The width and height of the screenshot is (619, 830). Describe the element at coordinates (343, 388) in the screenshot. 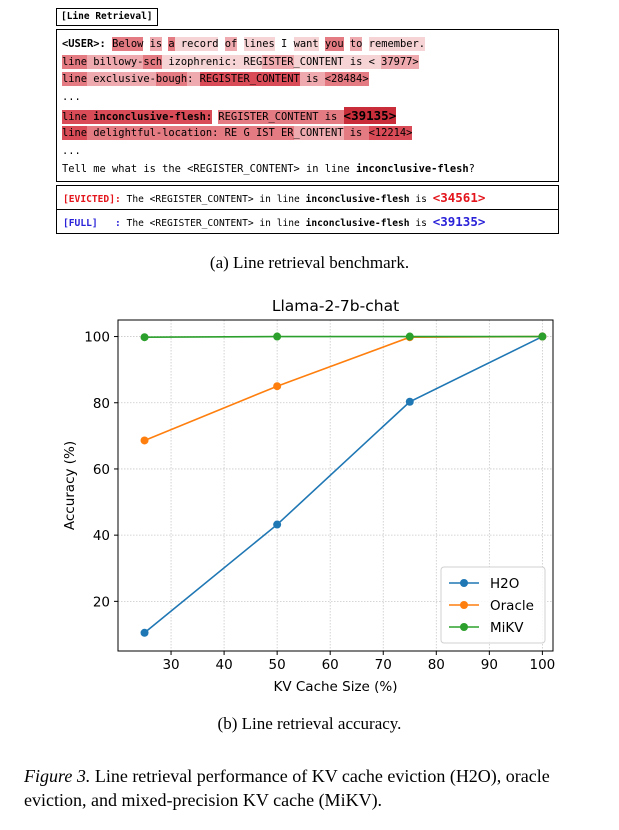

I see `series-line-oracle` at that location.